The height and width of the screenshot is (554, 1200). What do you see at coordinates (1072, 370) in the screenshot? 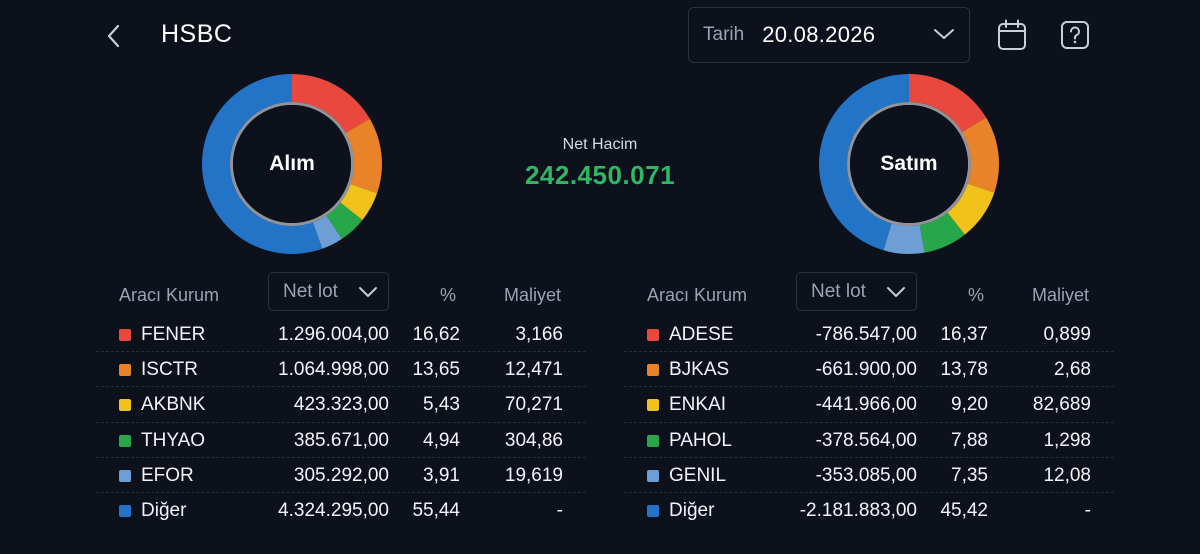
I see `cost-value: 2,68` at bounding box center [1072, 370].